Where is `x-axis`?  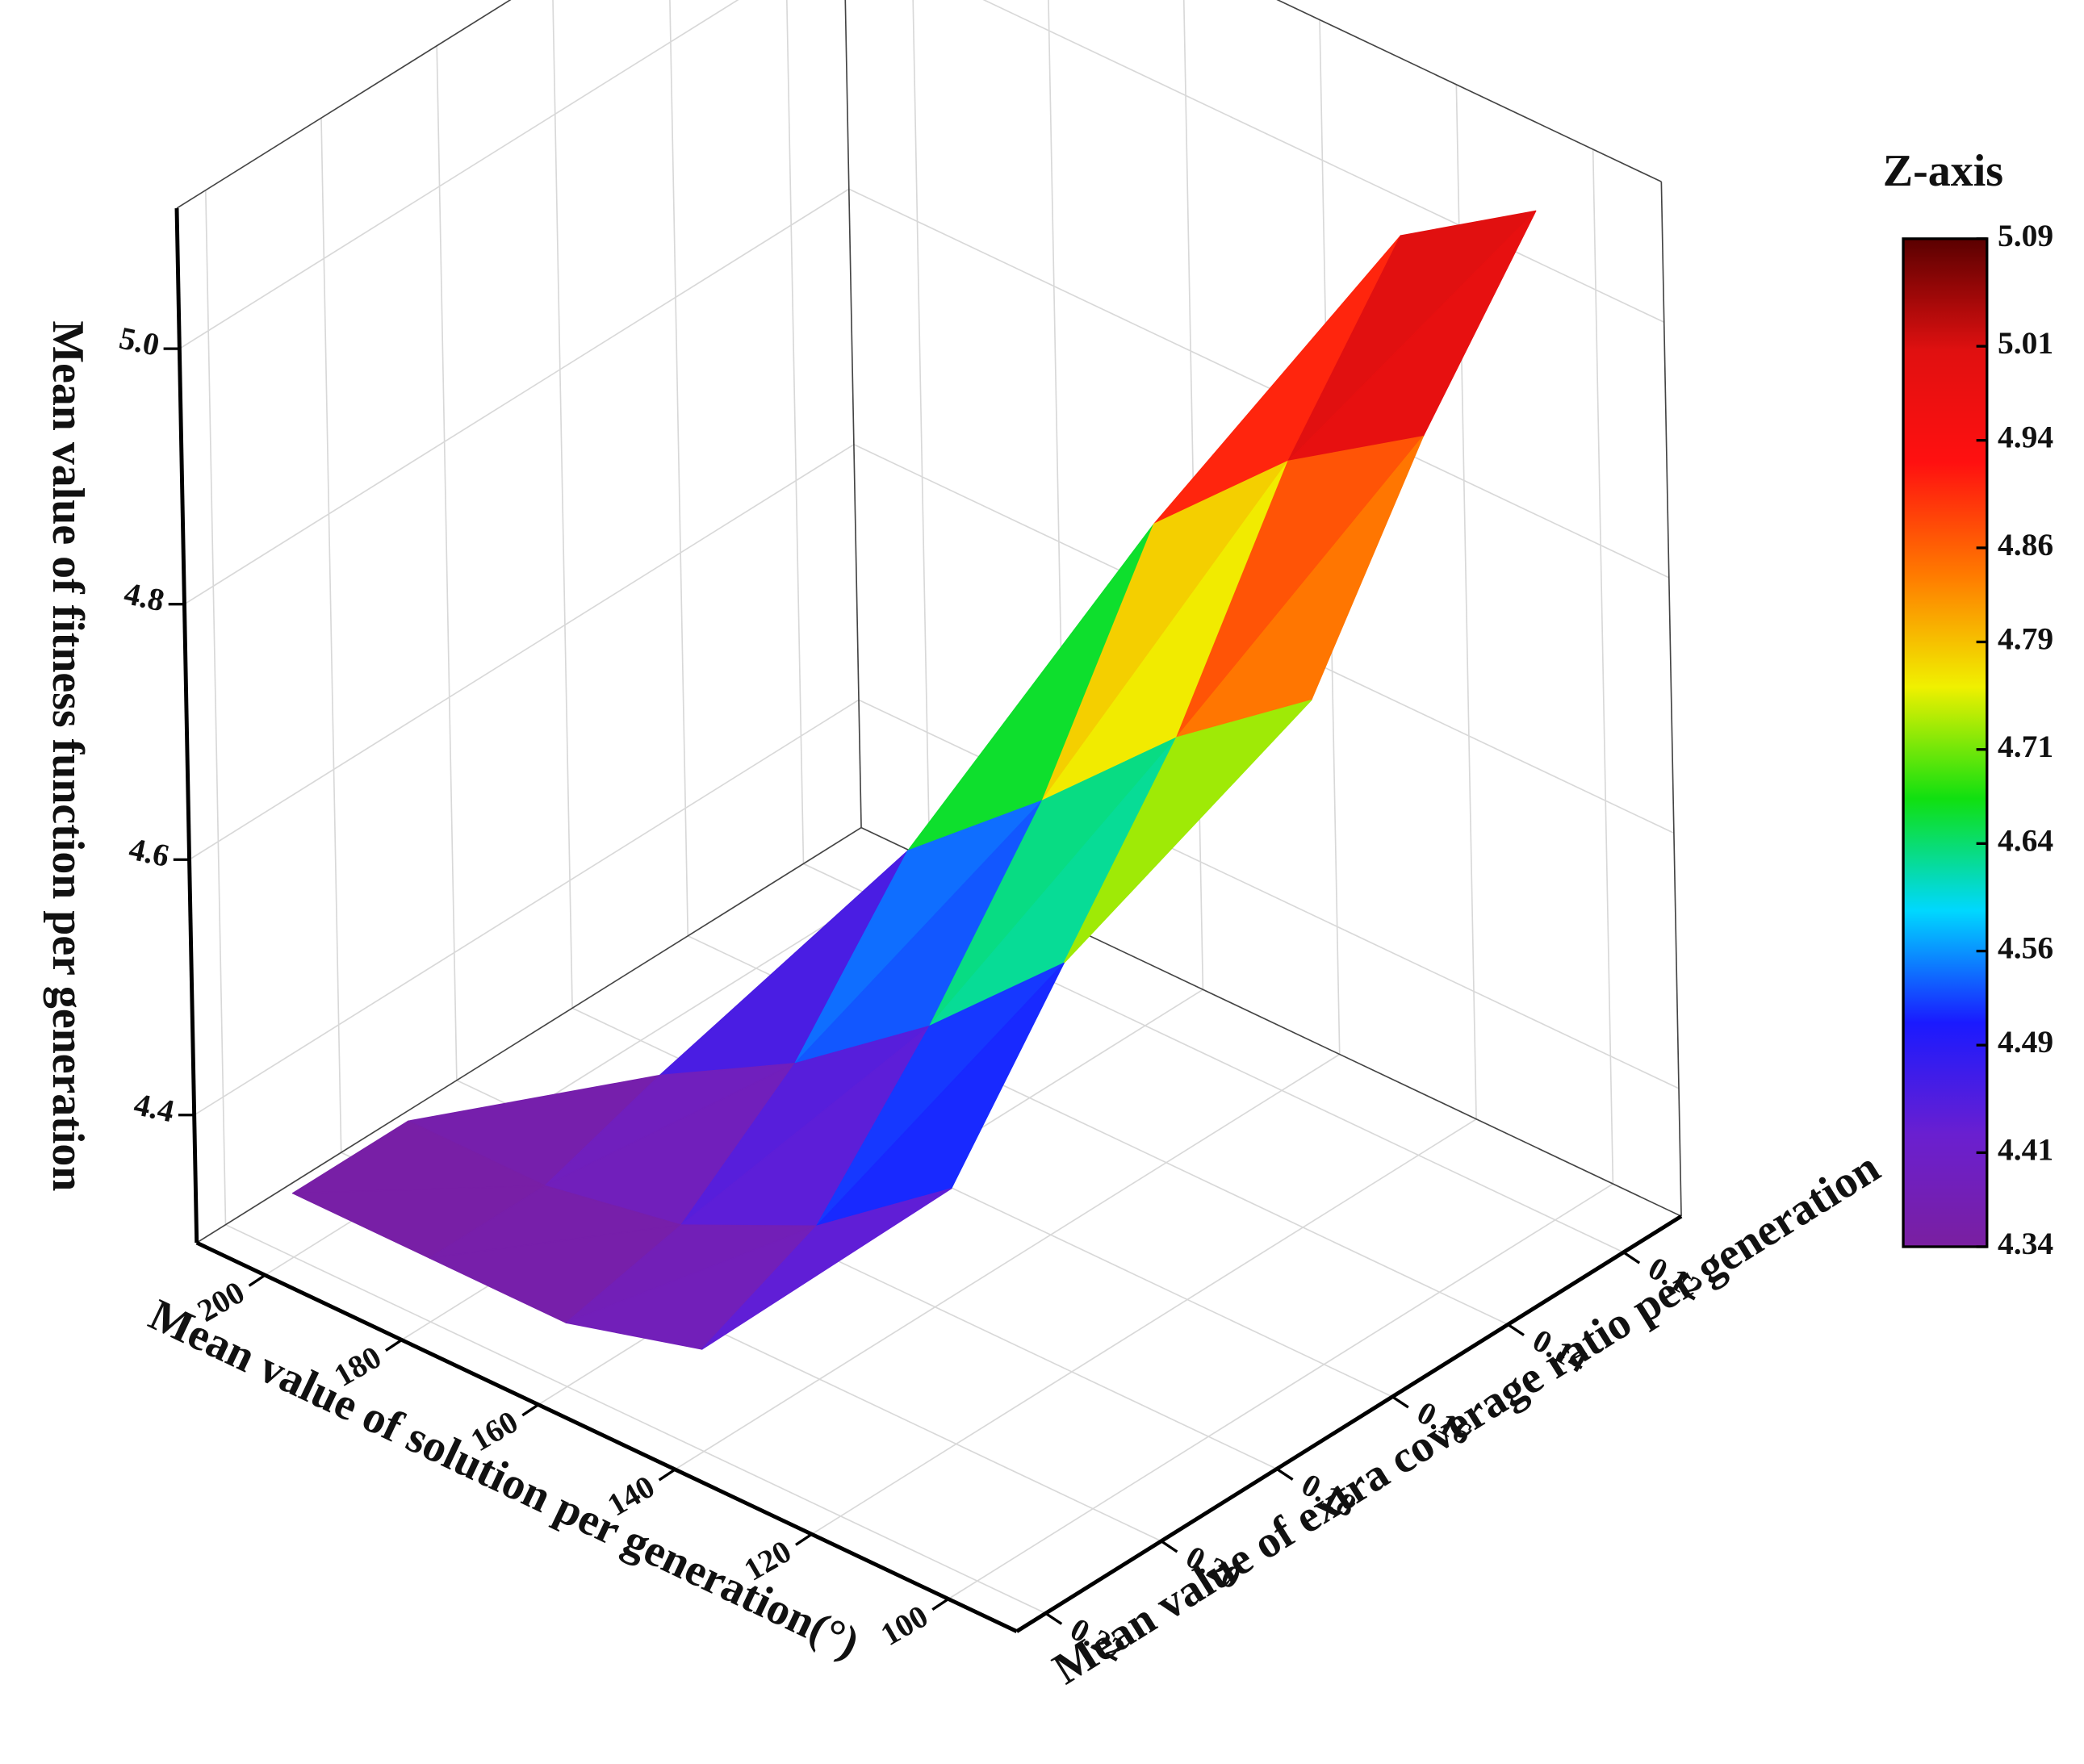 x-axis is located at coordinates (606, 1436).